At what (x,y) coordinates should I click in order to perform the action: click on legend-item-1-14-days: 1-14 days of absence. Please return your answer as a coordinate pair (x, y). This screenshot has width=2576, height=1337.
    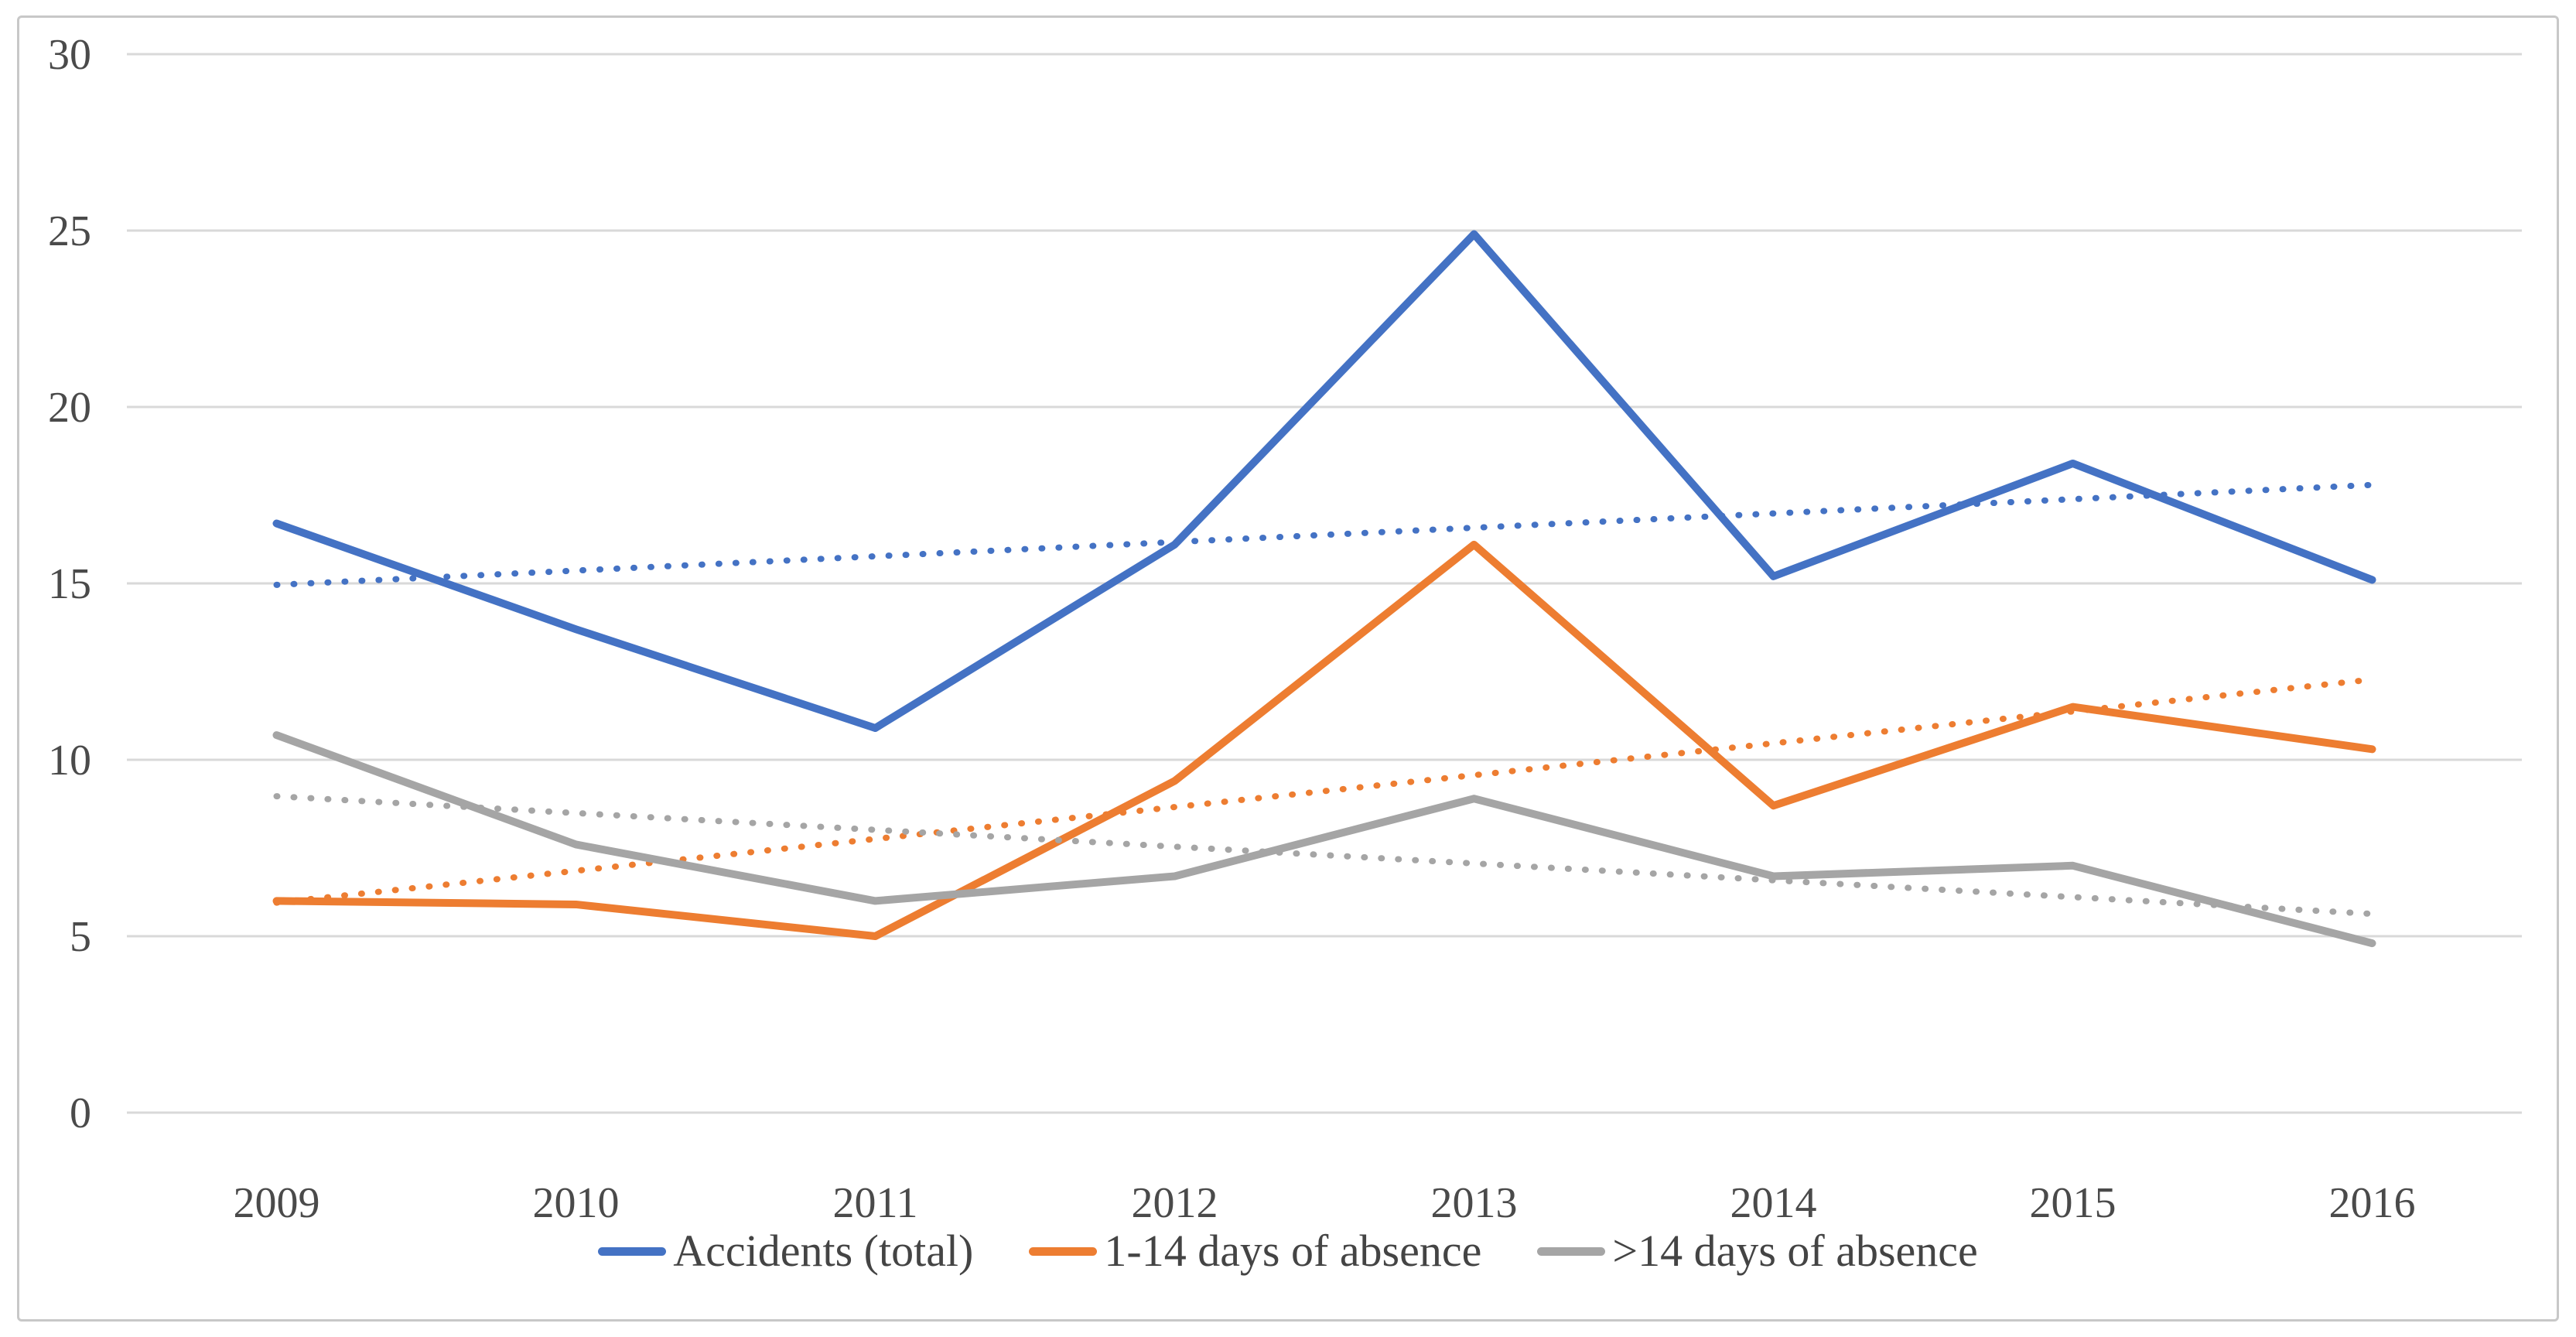
    Looking at the image, I should click on (1255, 1251).